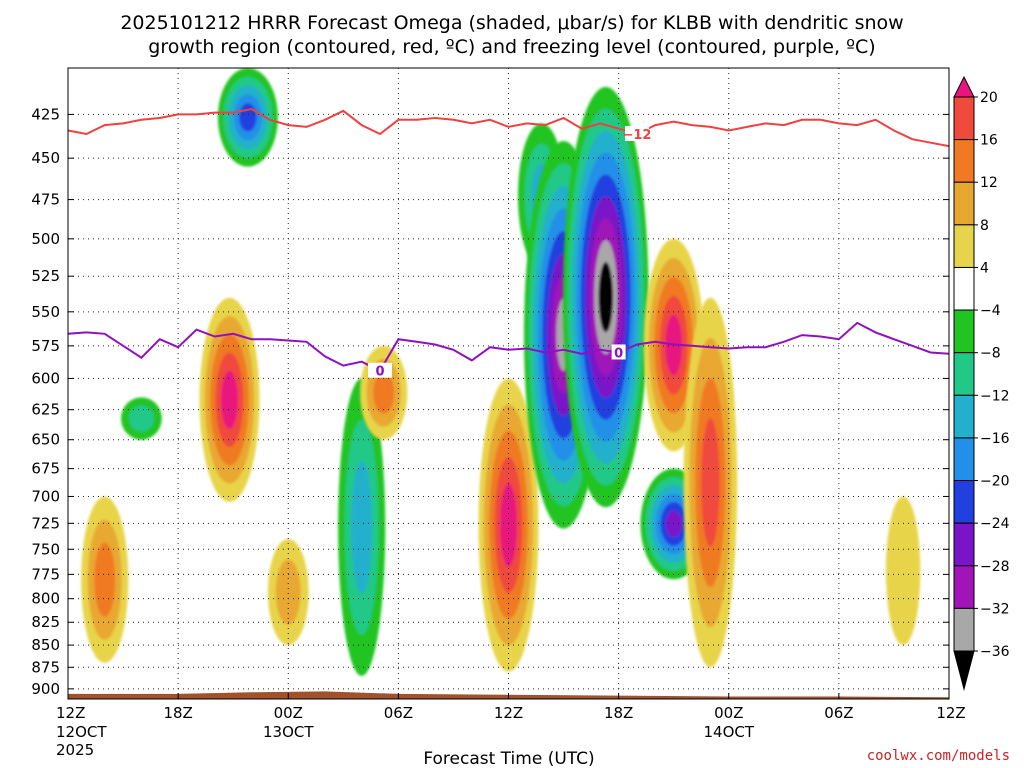  What do you see at coordinates (45, 346) in the screenshot?
I see `y-tick-label: 575` at bounding box center [45, 346].